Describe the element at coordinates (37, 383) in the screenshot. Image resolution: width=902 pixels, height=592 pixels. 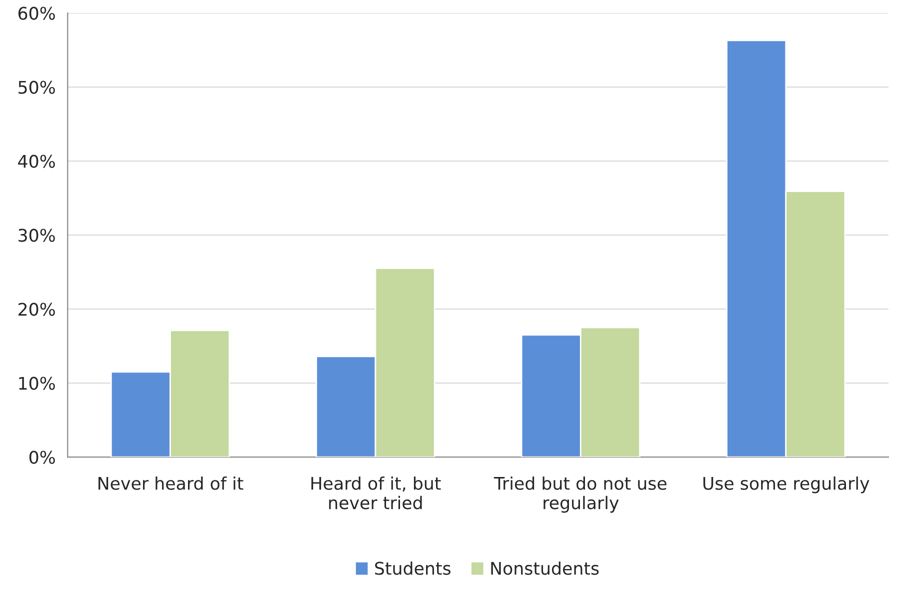
I see `y-tick-label: 10%` at that location.